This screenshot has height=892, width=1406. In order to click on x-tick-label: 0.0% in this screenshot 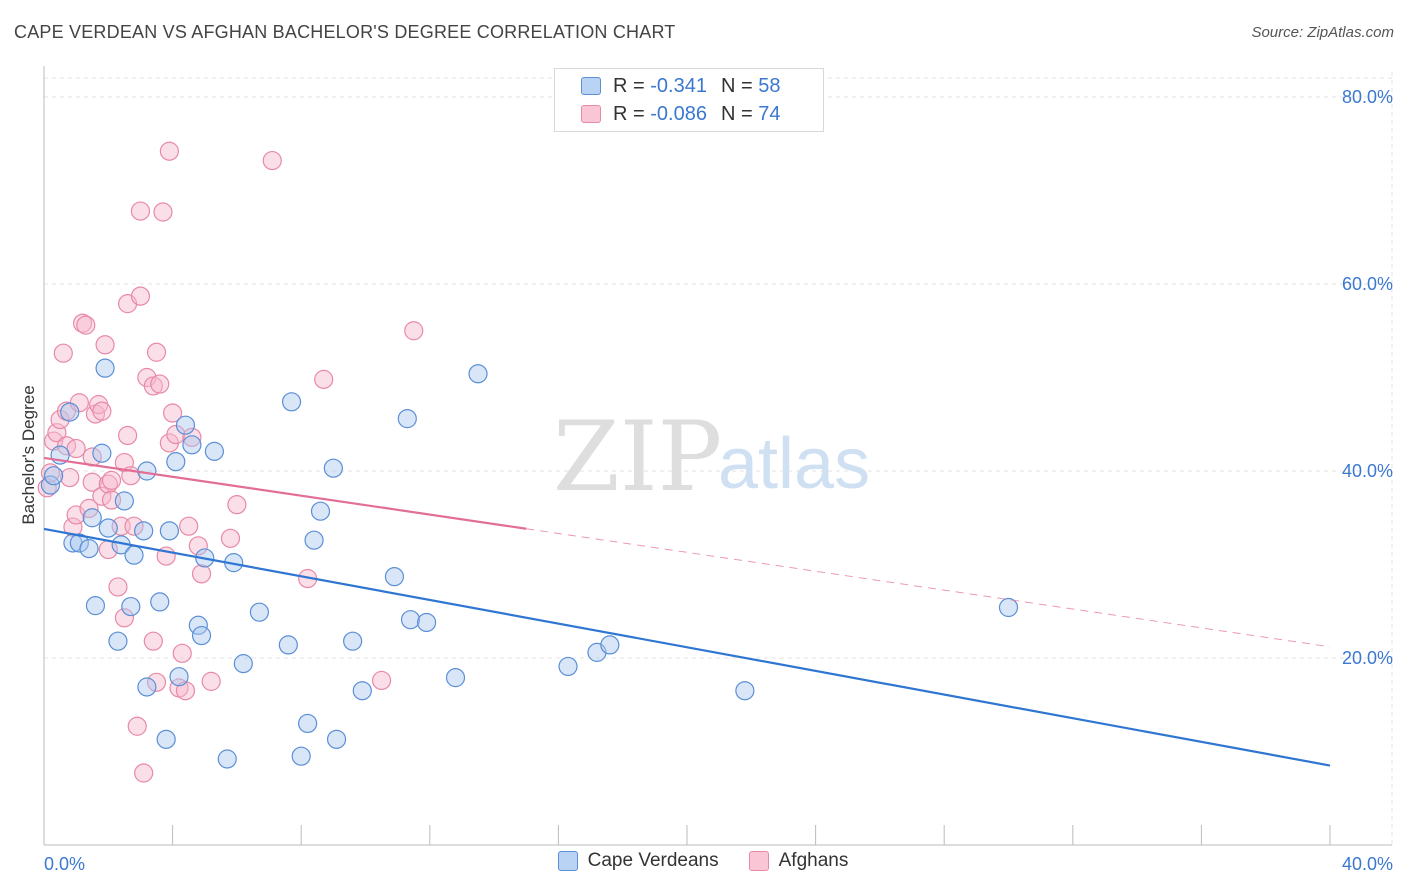, I will do `click(64, 864)`.